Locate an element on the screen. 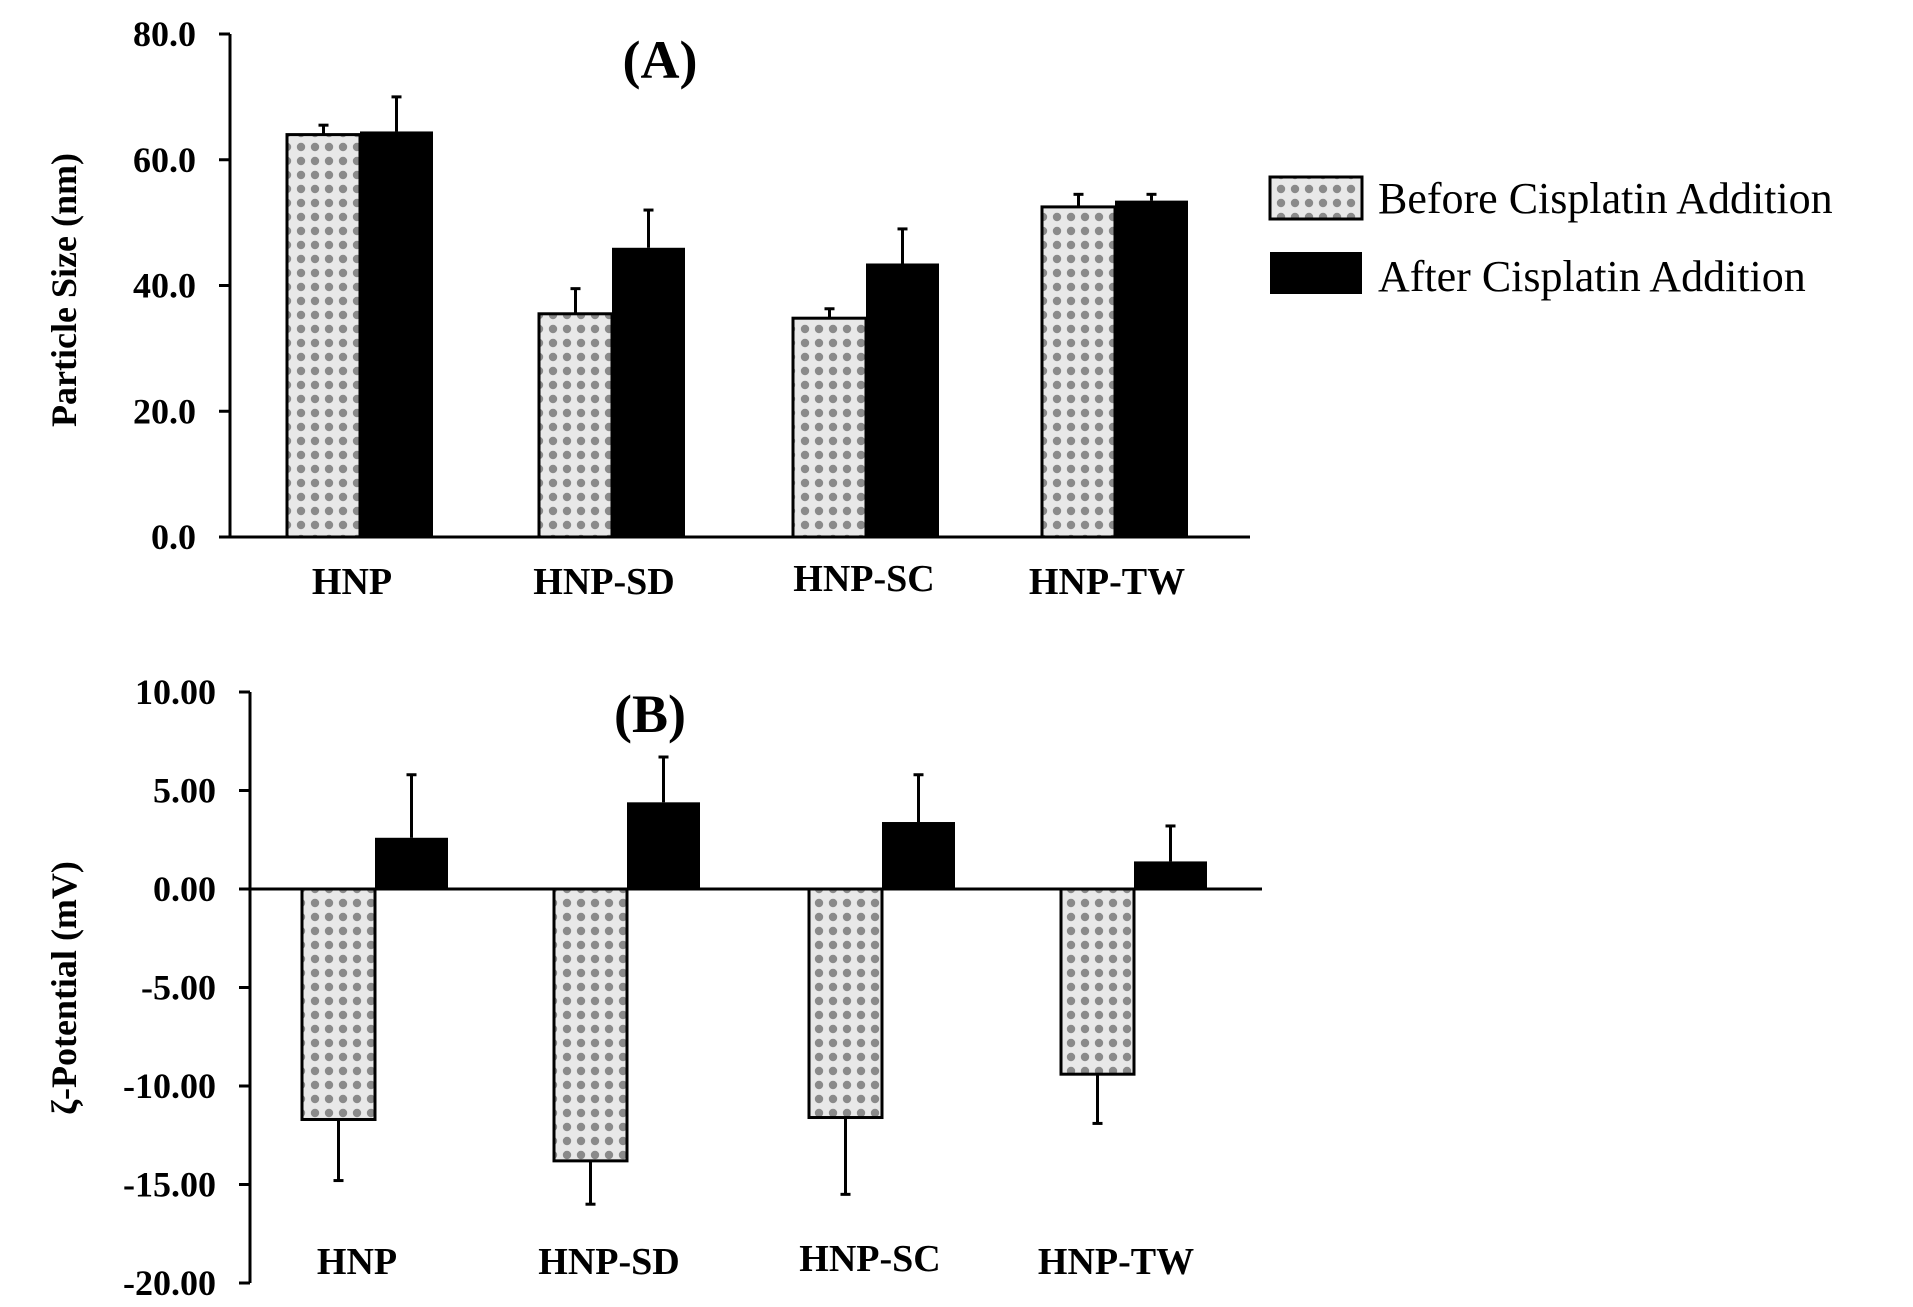 Image resolution: width=1913 pixels, height=1307 pixels. panel-a-bar-before-hnp-tw is located at coordinates (1078, 372).